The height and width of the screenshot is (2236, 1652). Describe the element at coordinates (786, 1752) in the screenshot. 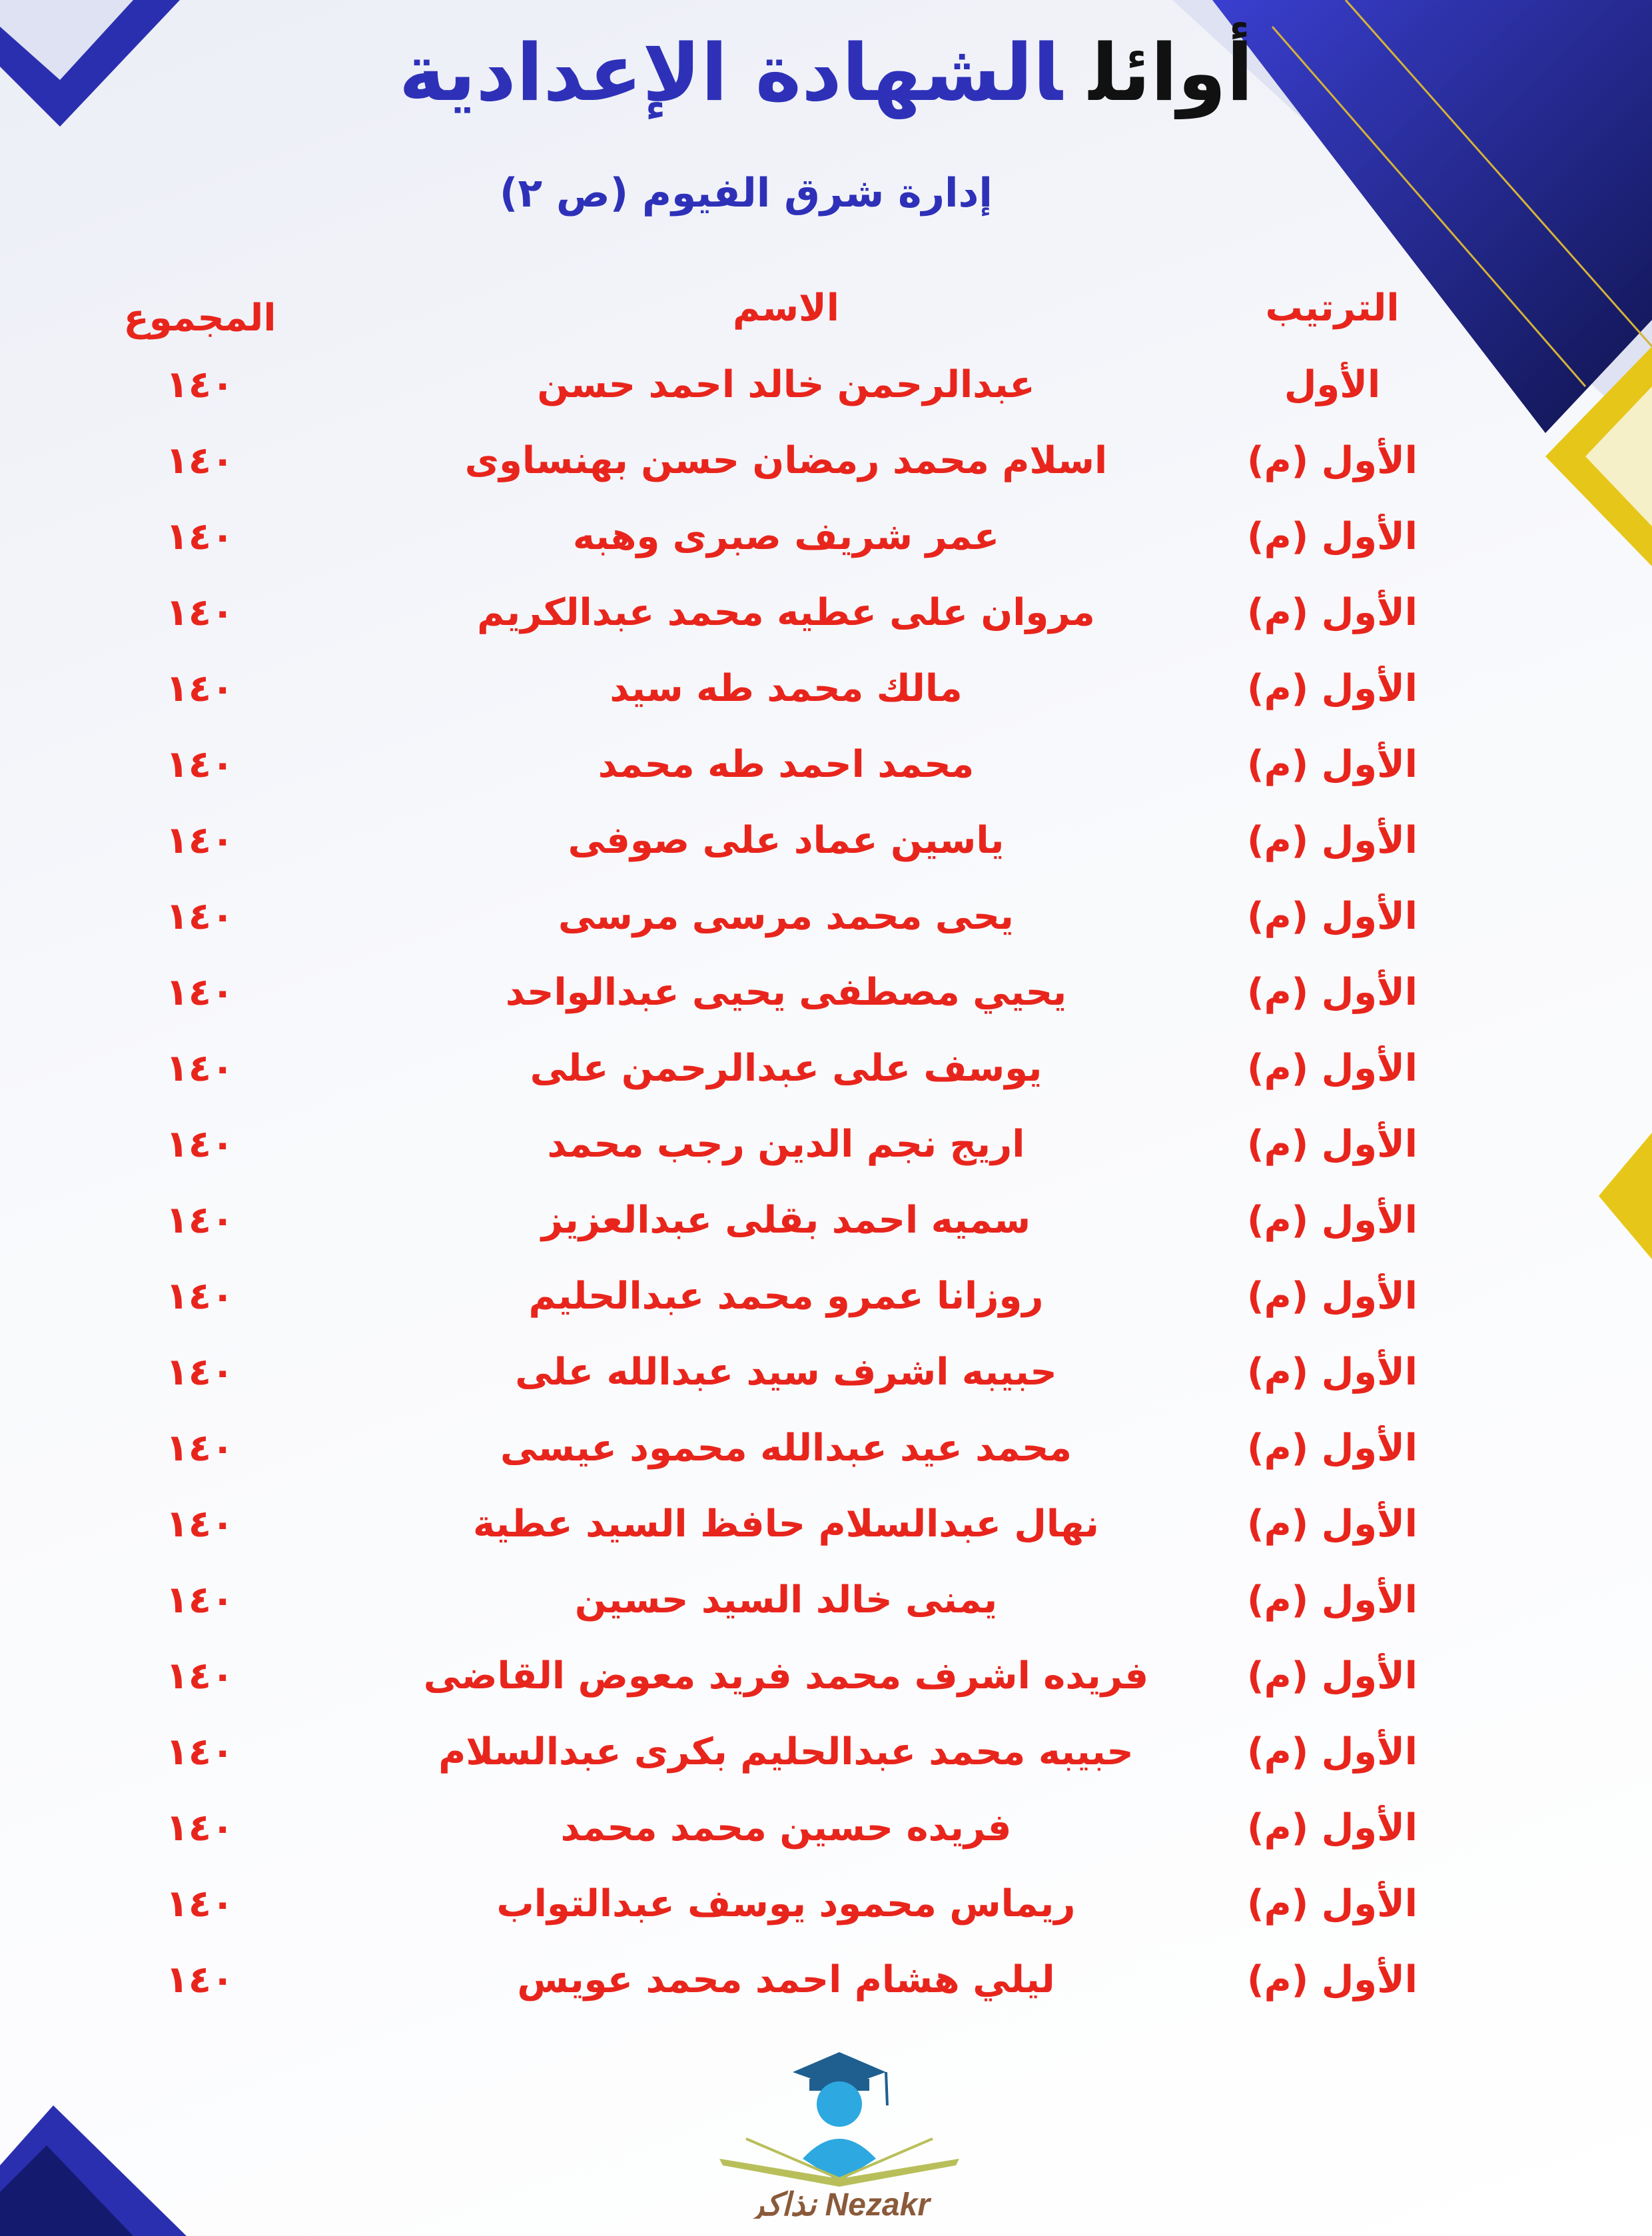

I see `name-cell: حبيبه محمد عبدالحليم بكرى عبدالسلام` at that location.